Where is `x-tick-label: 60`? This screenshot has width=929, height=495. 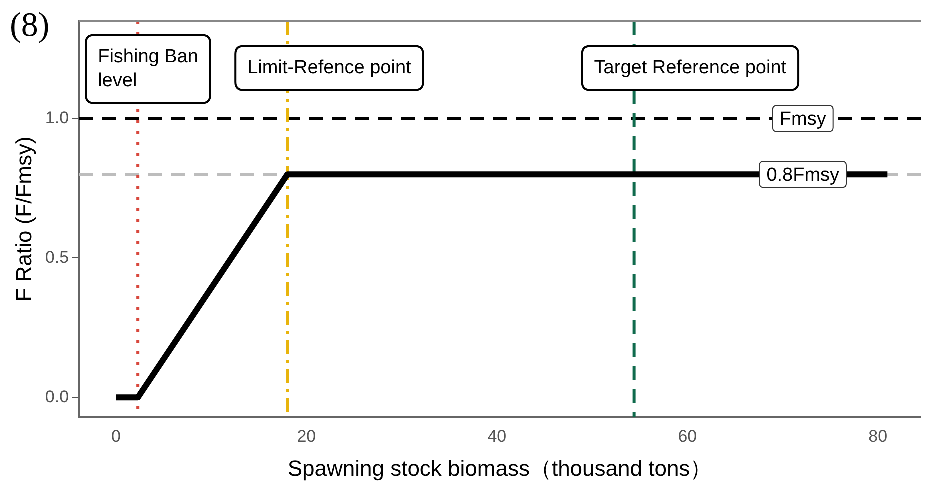 x-tick-label: 60 is located at coordinates (688, 436).